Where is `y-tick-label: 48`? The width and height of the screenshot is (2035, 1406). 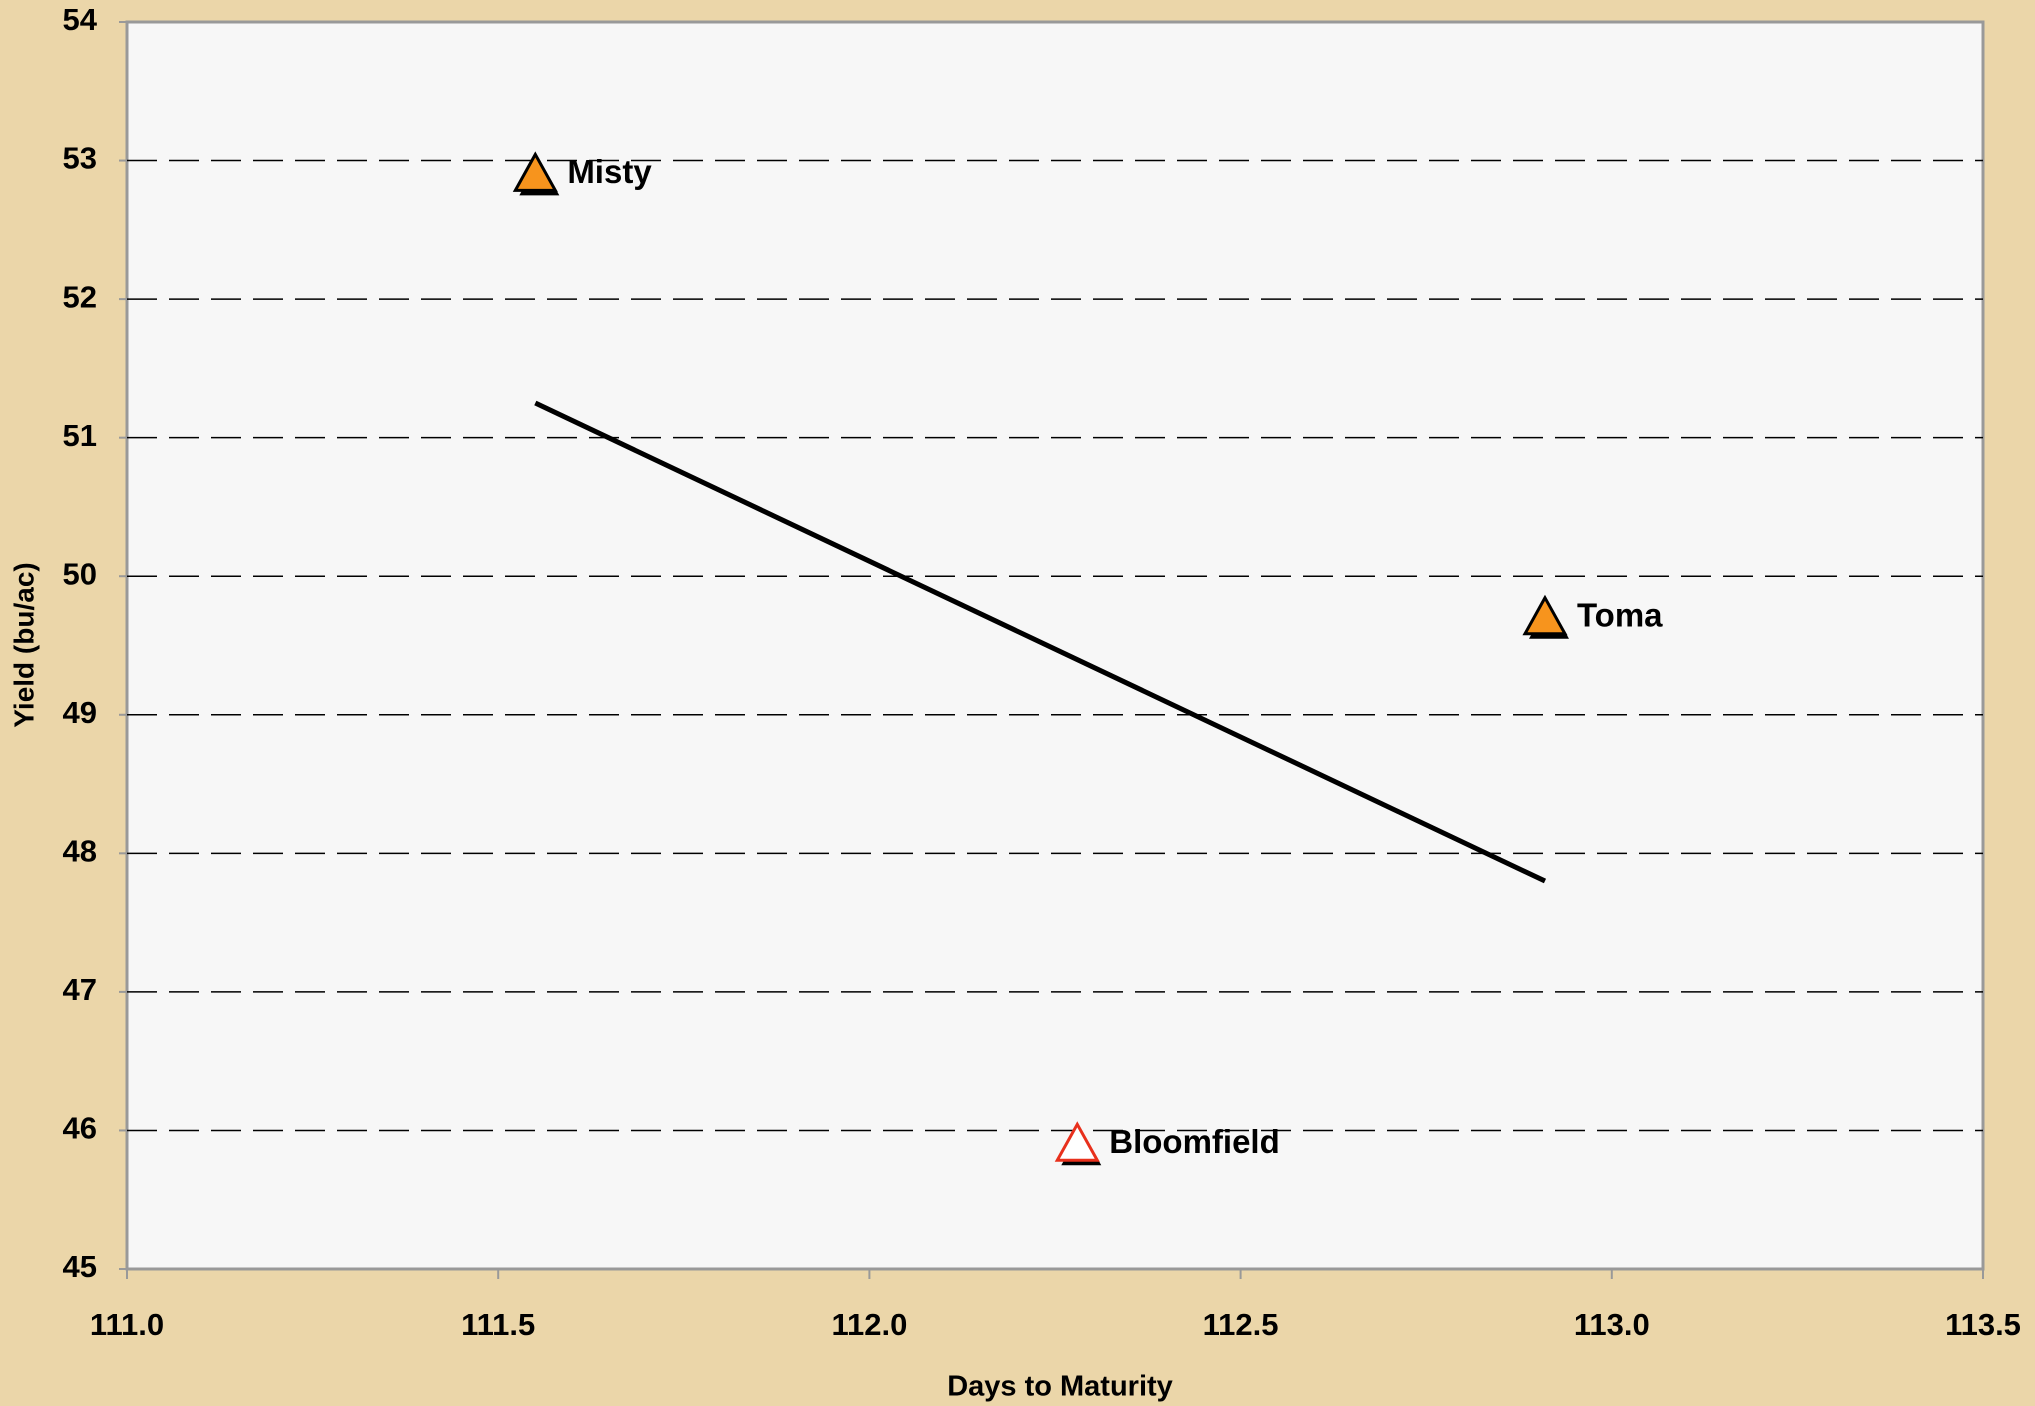
y-tick-label: 48 is located at coordinates (80, 851).